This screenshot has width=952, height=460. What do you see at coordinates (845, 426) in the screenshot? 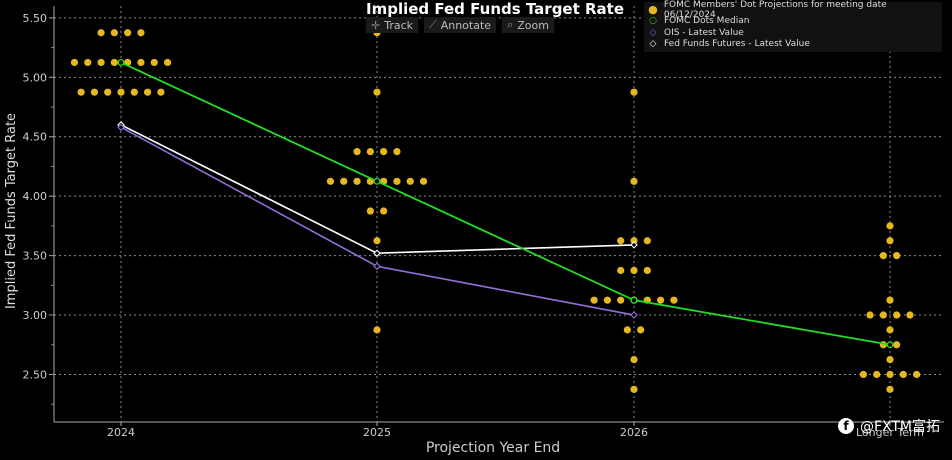
I see `facebook-icon: f` at bounding box center [845, 426].